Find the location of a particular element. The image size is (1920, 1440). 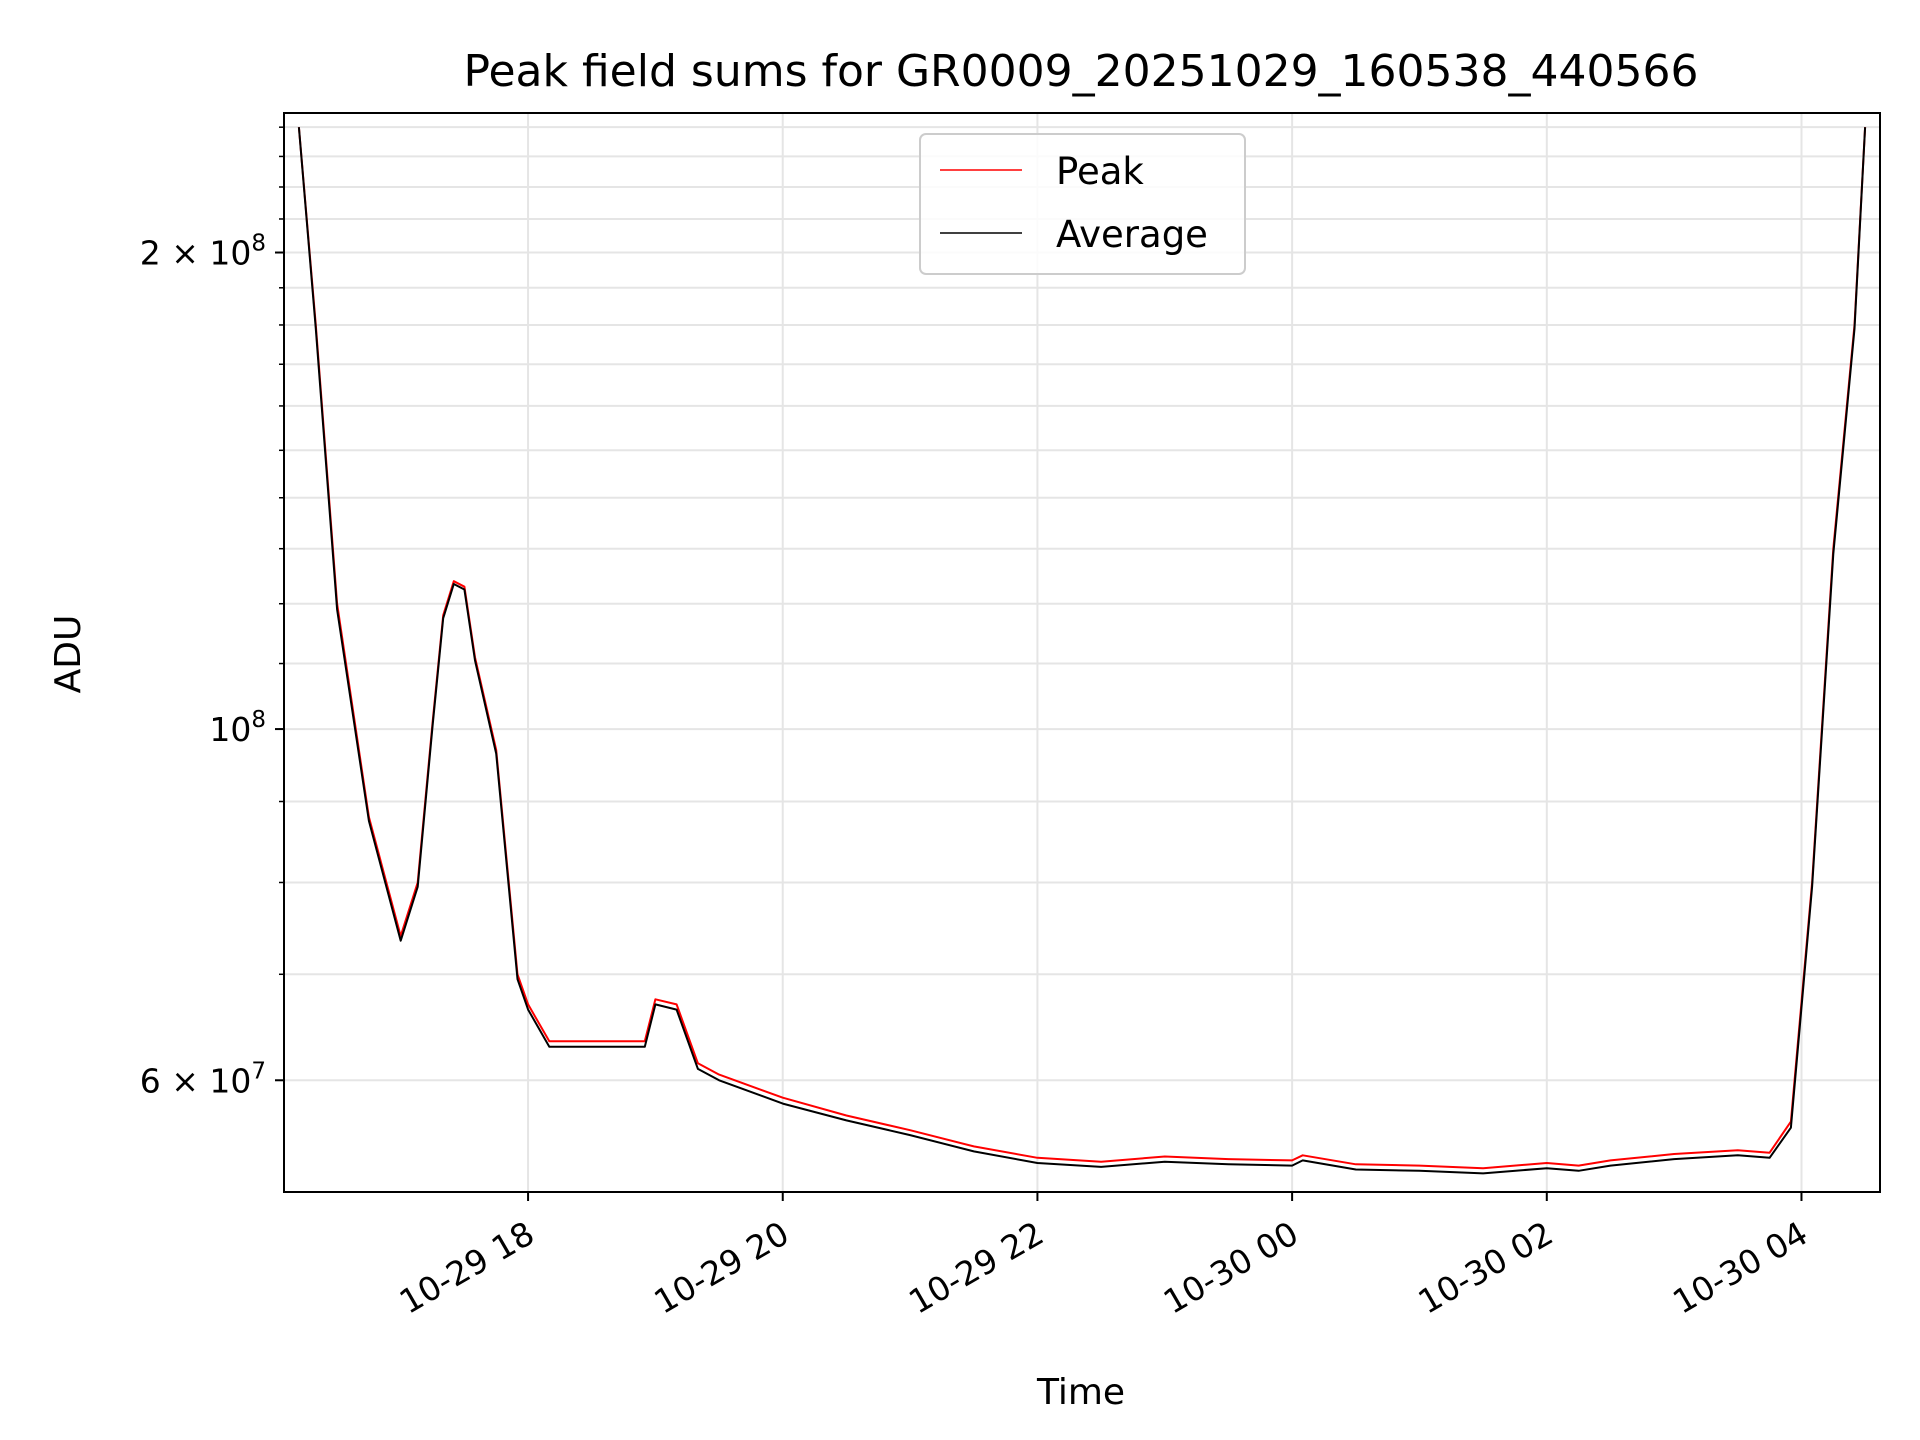

y-tick-label: 6 × 107 is located at coordinates (203, 1079).